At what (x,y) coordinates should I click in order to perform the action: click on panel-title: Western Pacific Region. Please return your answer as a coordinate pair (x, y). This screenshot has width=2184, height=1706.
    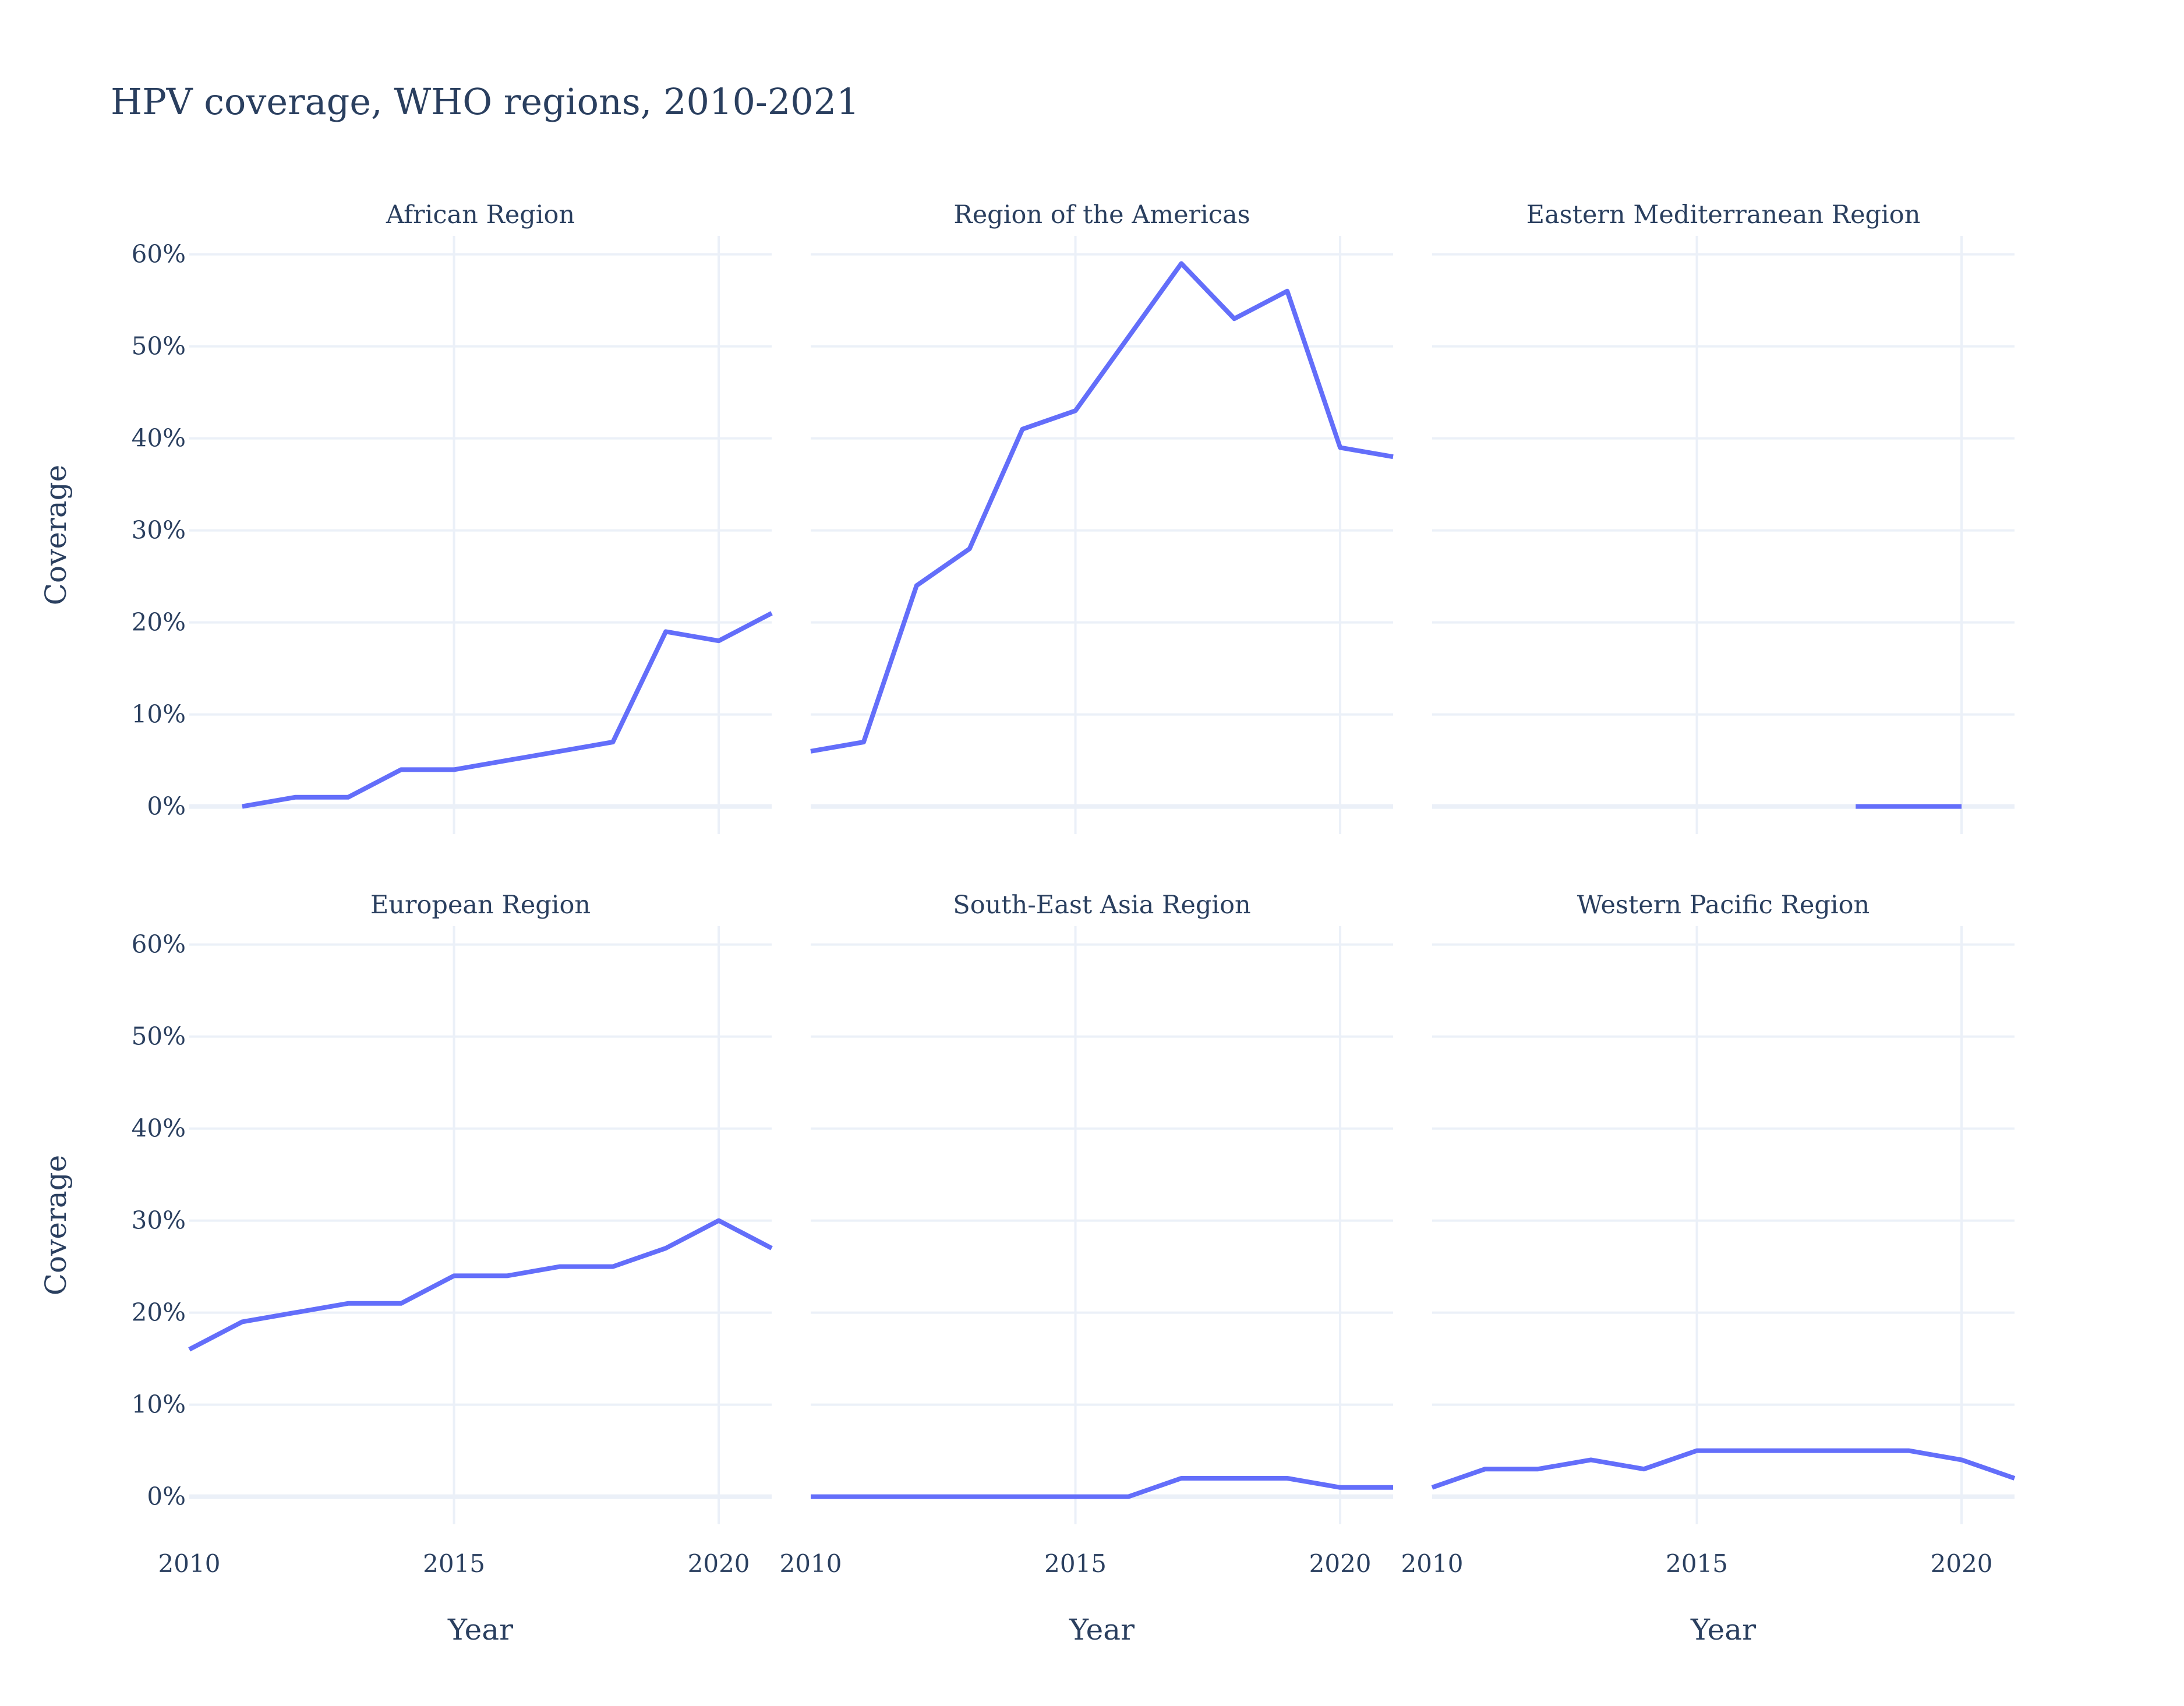
    Looking at the image, I should click on (1723, 906).